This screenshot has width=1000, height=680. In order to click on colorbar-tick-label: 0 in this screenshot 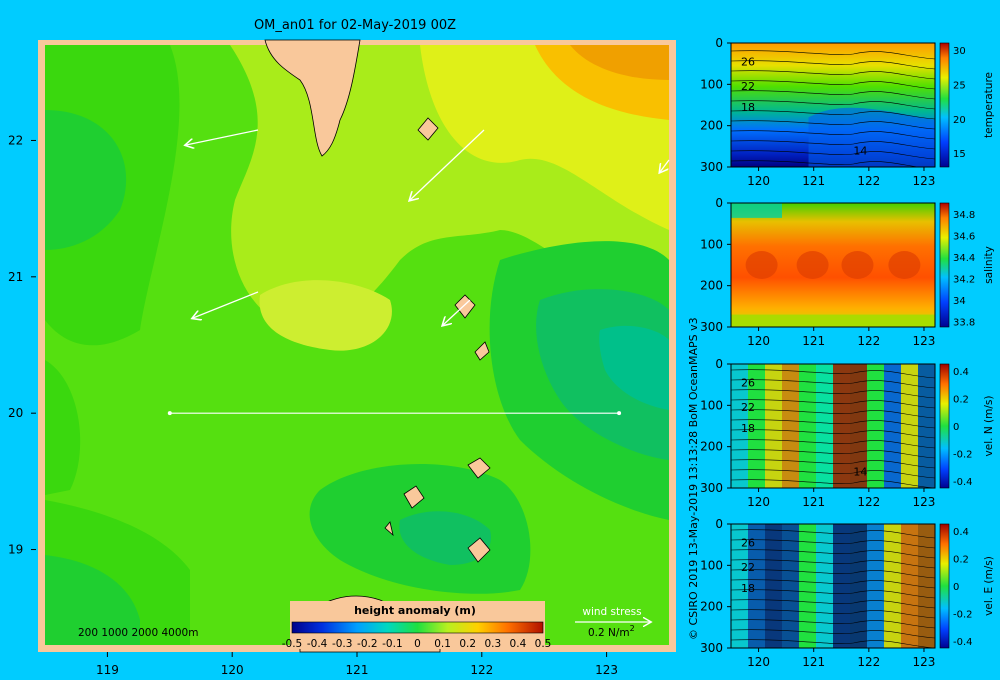, I will do `click(417, 644)`.